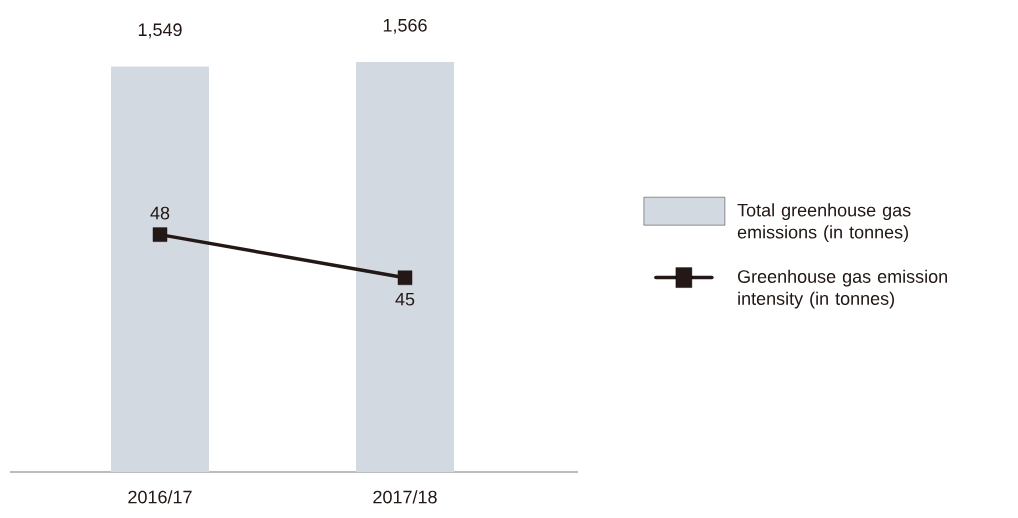  Describe the element at coordinates (842, 289) in the screenshot. I see `legend-label: Greenhouse gas emission intensity (in tonnes)` at that location.